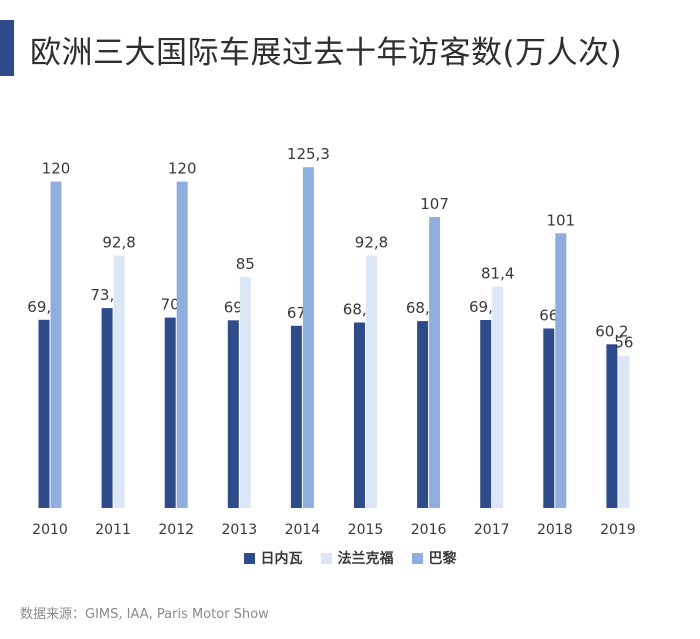  Describe the element at coordinates (144, 614) in the screenshot. I see `source-note: 数据来源：GIMS, IAA, Paris Motor Show` at that location.